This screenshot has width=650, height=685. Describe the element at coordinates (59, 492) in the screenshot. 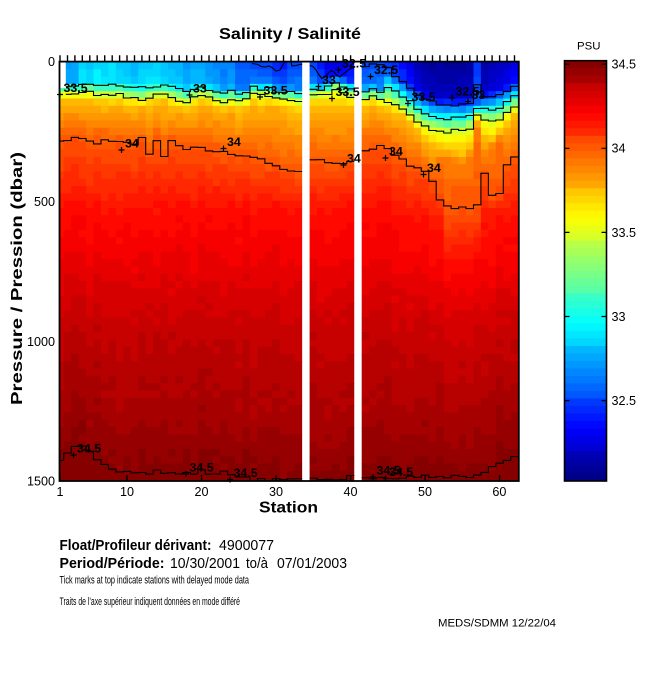

I see `svg-text: 1` at that location.